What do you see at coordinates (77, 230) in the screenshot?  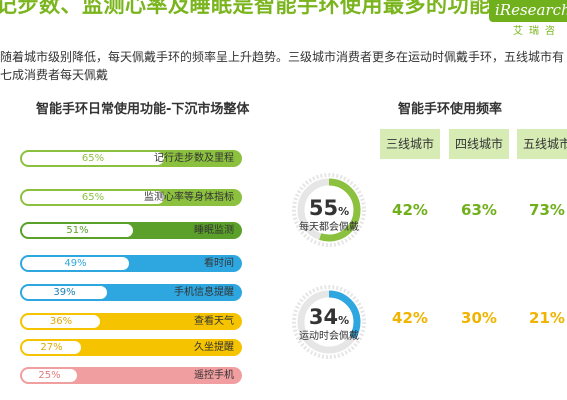 I see `function-bar-percent: 51%` at bounding box center [77, 230].